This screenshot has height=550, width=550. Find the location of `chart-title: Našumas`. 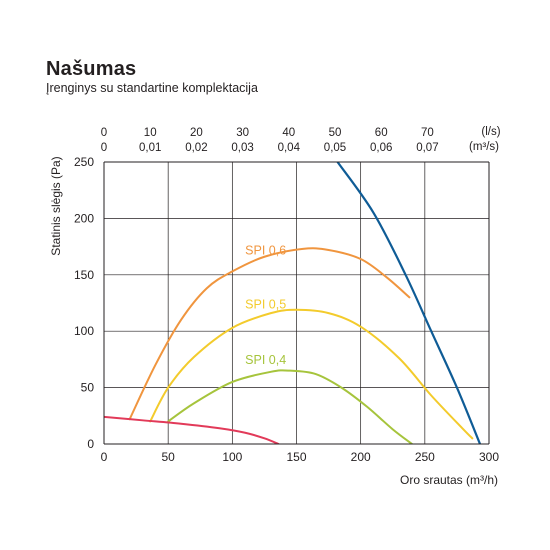

chart-title: Našumas is located at coordinates (91, 69).